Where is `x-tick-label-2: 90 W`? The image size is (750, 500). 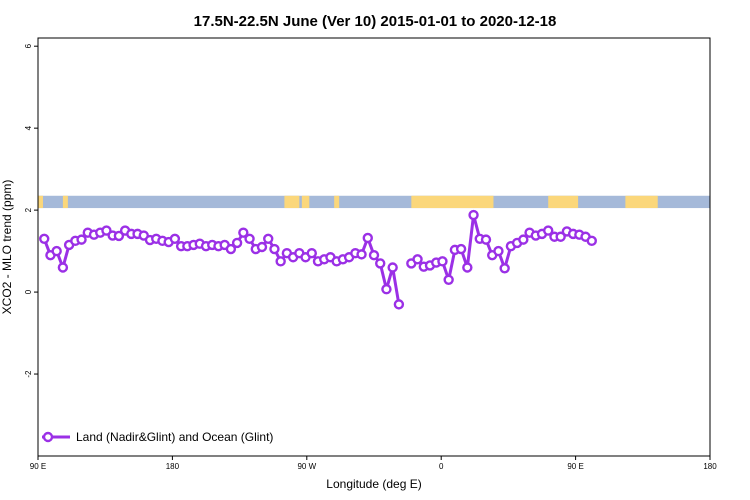
x-tick-label-2: 90 W is located at coordinates (306, 466).